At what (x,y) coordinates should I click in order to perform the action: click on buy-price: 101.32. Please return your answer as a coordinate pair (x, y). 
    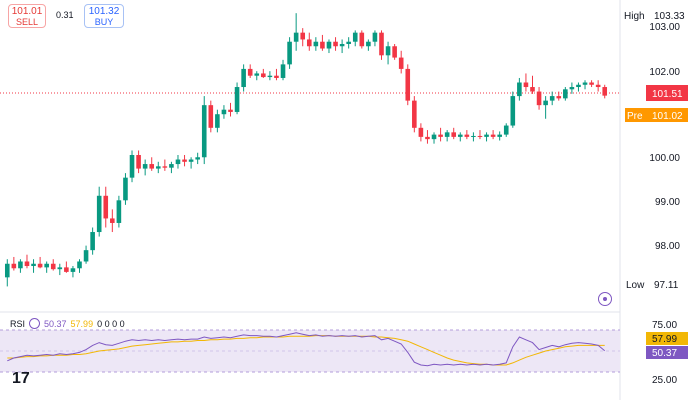
    Looking at the image, I should click on (104, 11).